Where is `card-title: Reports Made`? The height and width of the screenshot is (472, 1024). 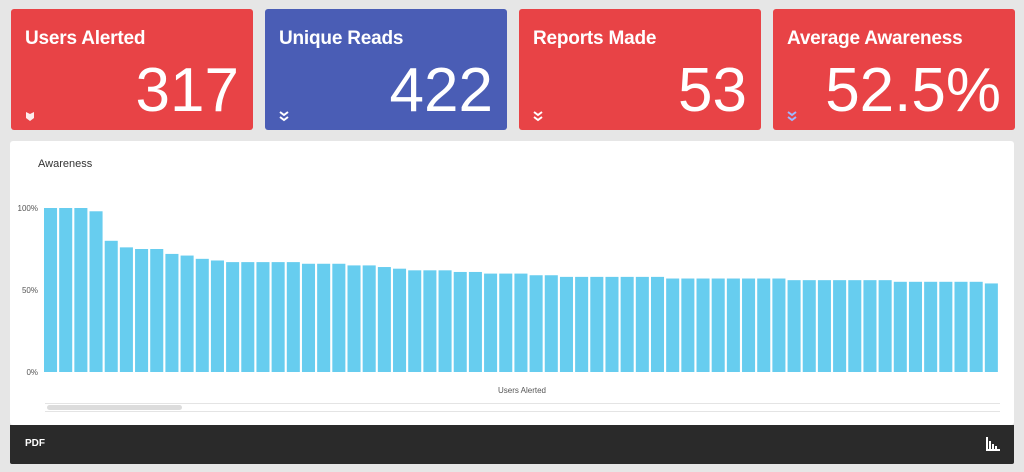
card-title: Reports Made is located at coordinates (595, 38).